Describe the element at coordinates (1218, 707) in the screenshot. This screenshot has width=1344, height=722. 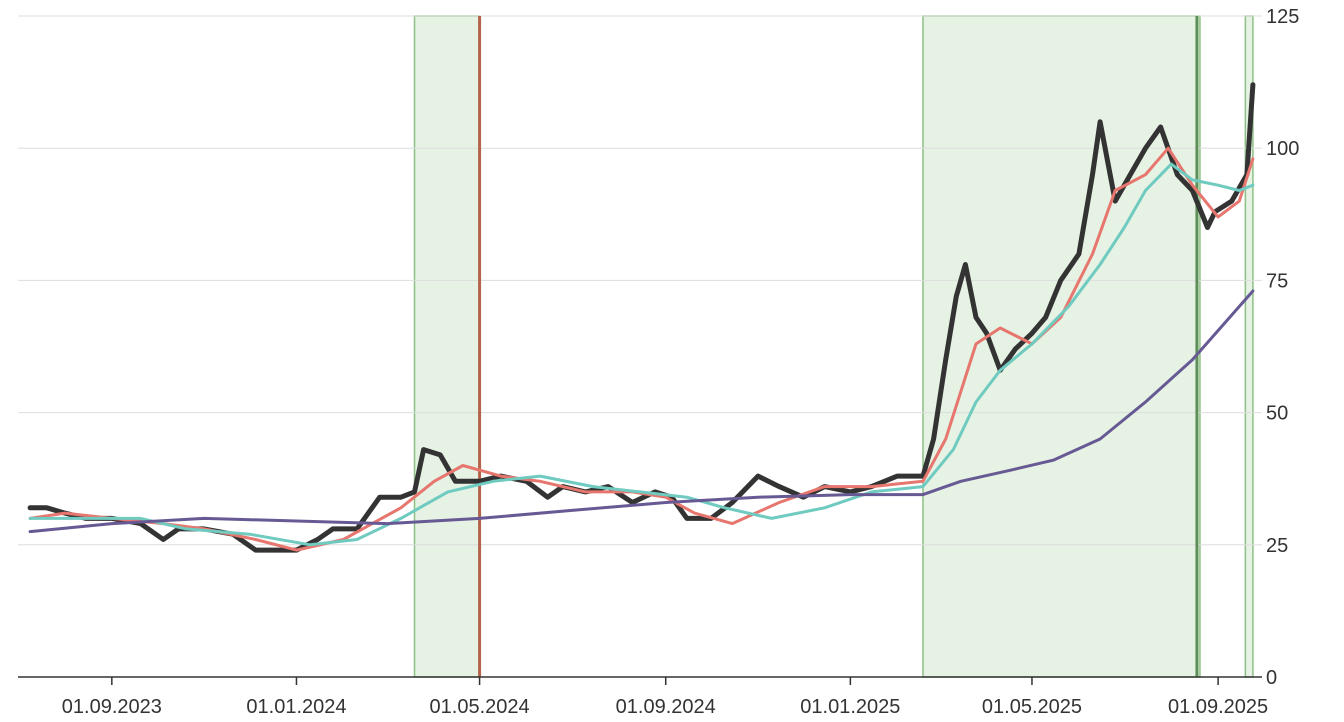
I see `x-tick-label-7: 01.09.2025` at that location.